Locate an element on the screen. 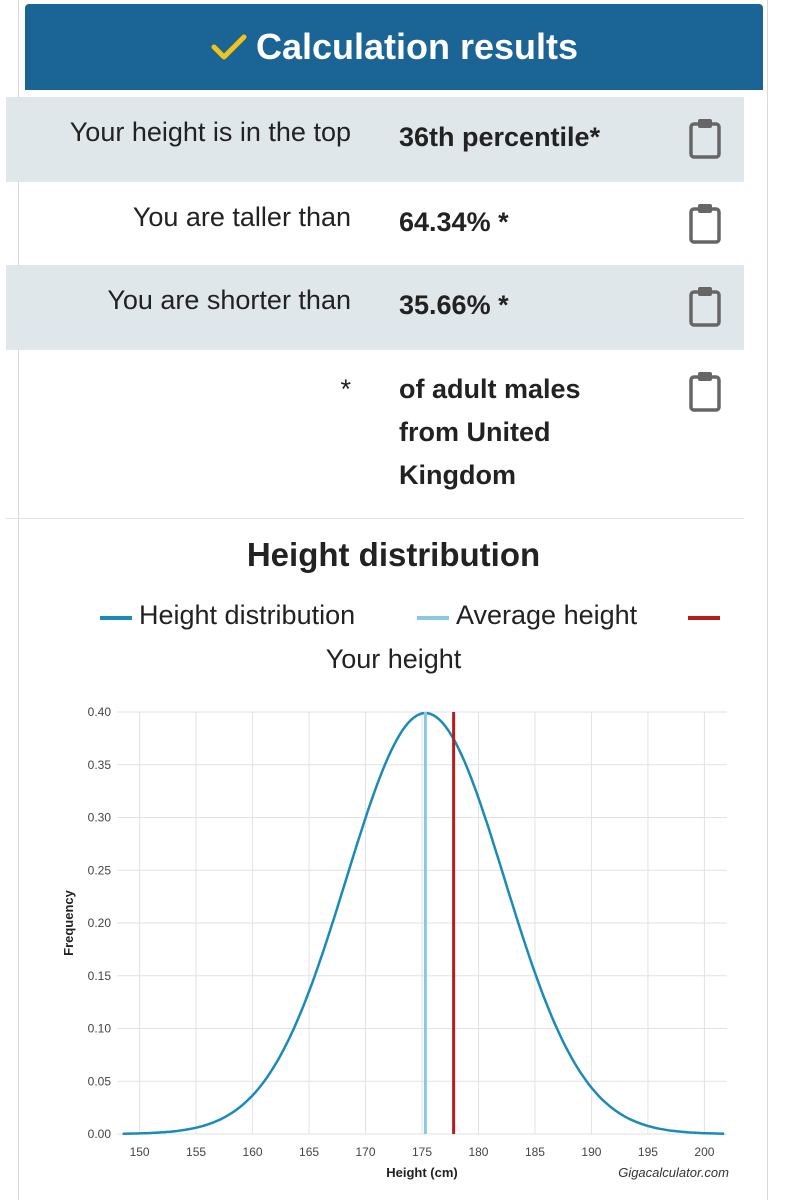 The height and width of the screenshot is (1200, 787). x-tick-label: 170 is located at coordinates (366, 1152).